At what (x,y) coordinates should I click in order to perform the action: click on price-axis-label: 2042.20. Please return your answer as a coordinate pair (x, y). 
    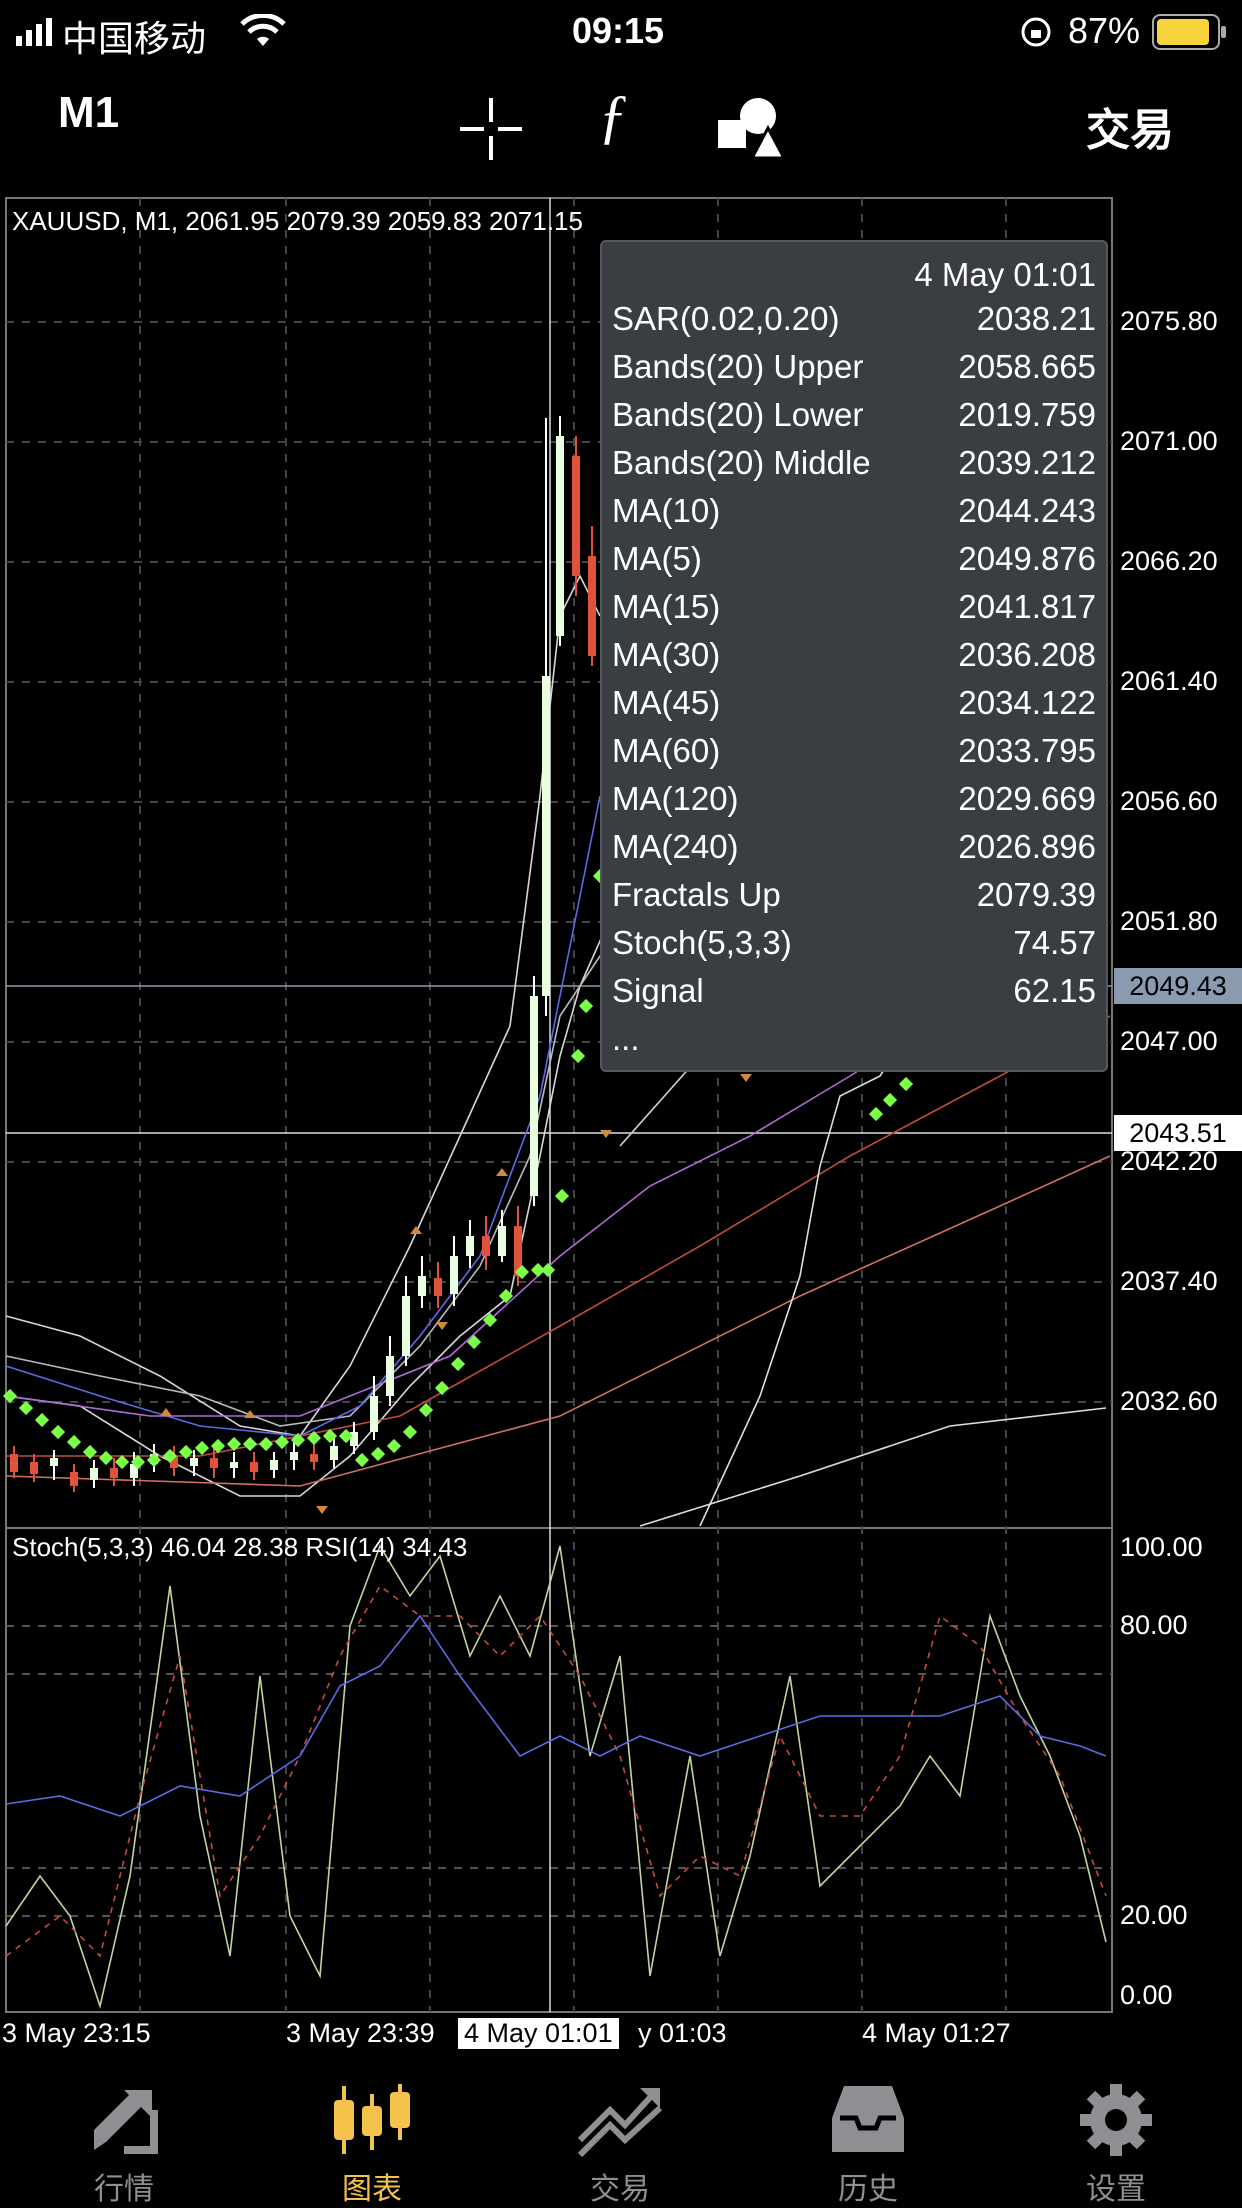
    Looking at the image, I should click on (1169, 1161).